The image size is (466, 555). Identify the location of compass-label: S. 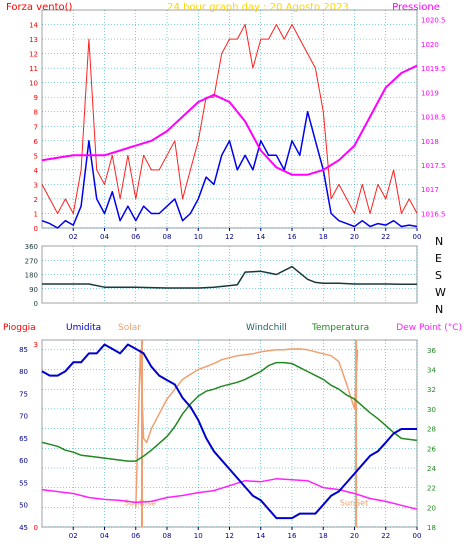
(438, 275).